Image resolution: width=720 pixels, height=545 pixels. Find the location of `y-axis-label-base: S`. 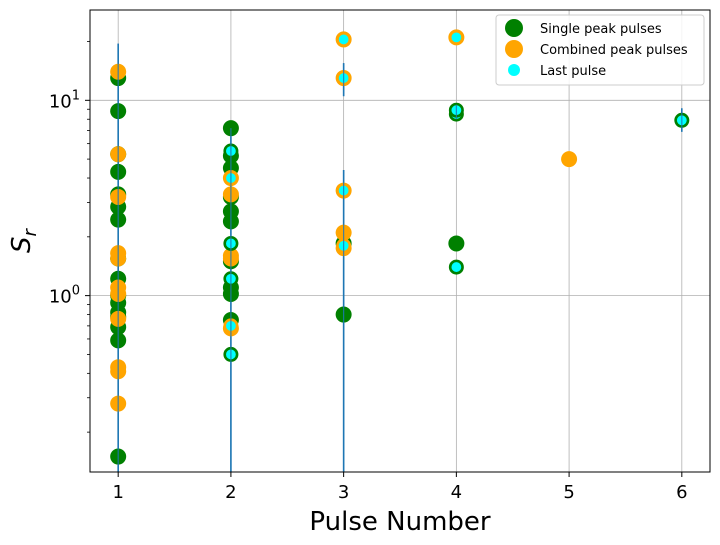

y-axis-label-base: S is located at coordinates (22, 244).